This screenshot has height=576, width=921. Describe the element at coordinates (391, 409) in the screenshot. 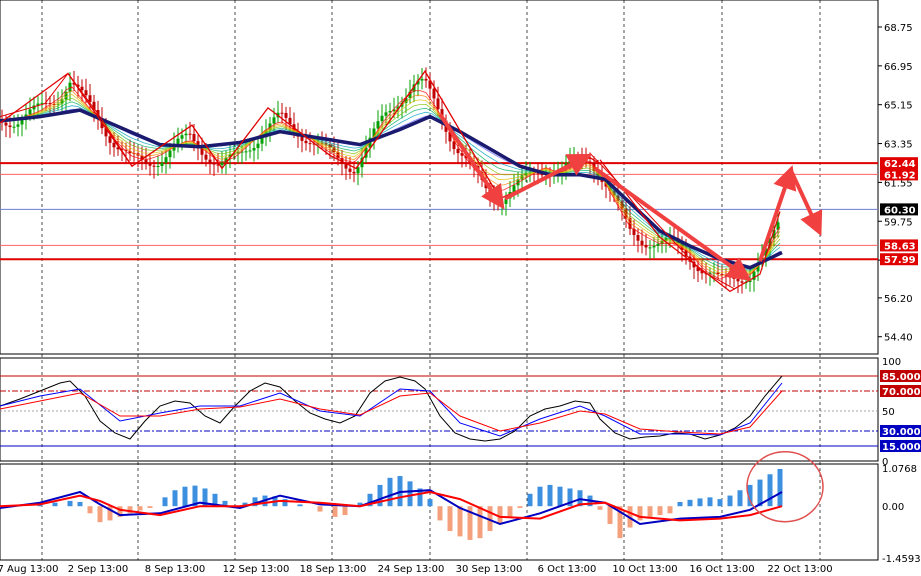

I see `oscillator-series-line` at that location.